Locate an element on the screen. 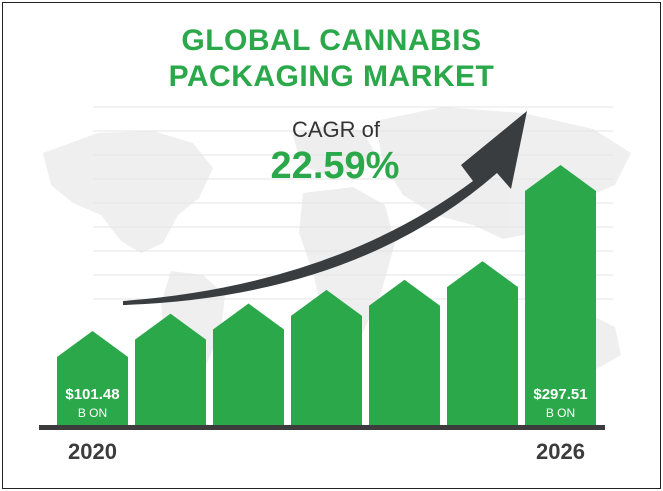 This screenshot has width=663, height=491. x-tick-labels: 2020 2026 is located at coordinates (326, 451).